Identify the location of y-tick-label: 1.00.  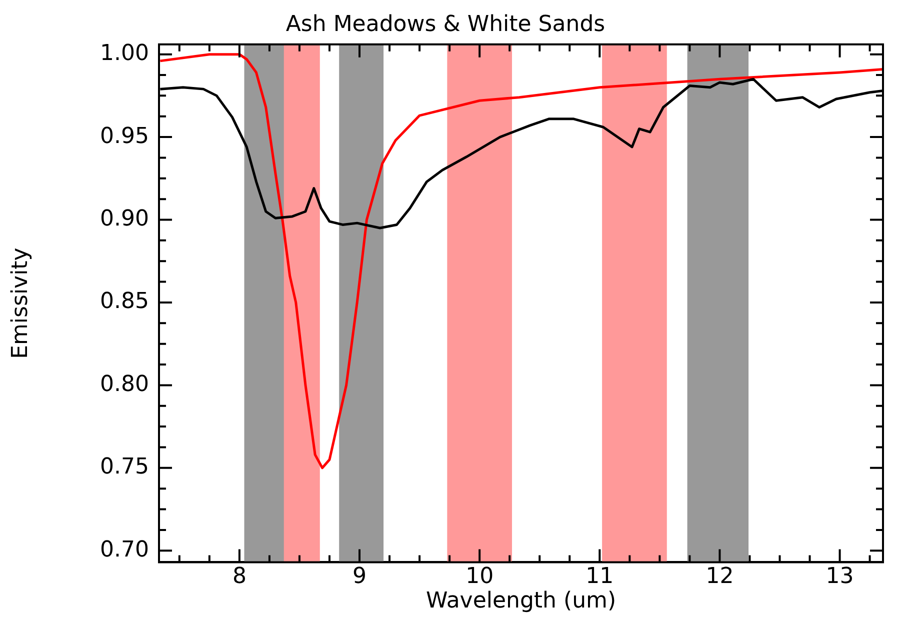
(124, 53).